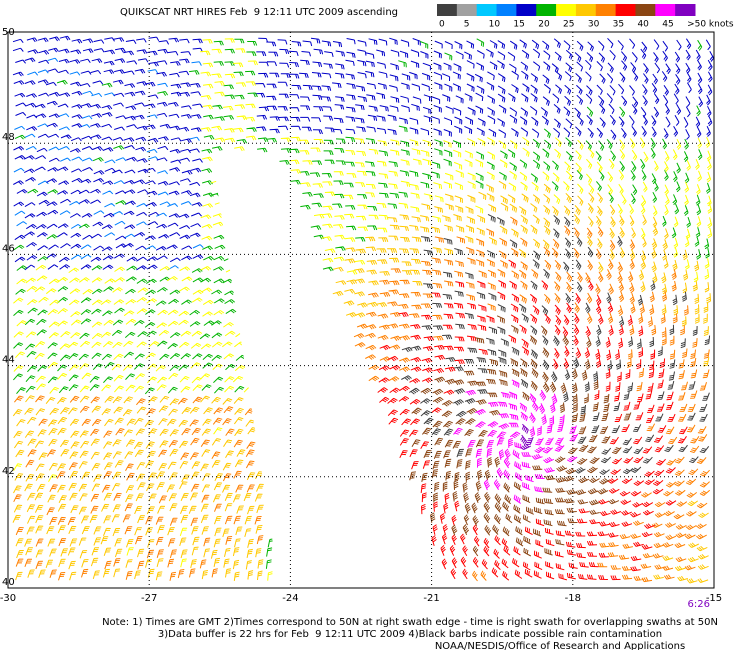 The image size is (740, 650). I want to click on lon-label: -30, so click(8, 598).